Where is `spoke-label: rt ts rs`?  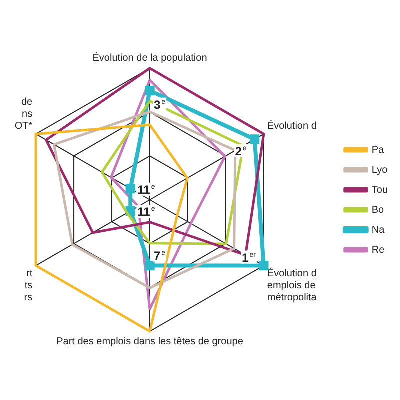
spoke-label: rt ts rs is located at coordinates (28, 286).